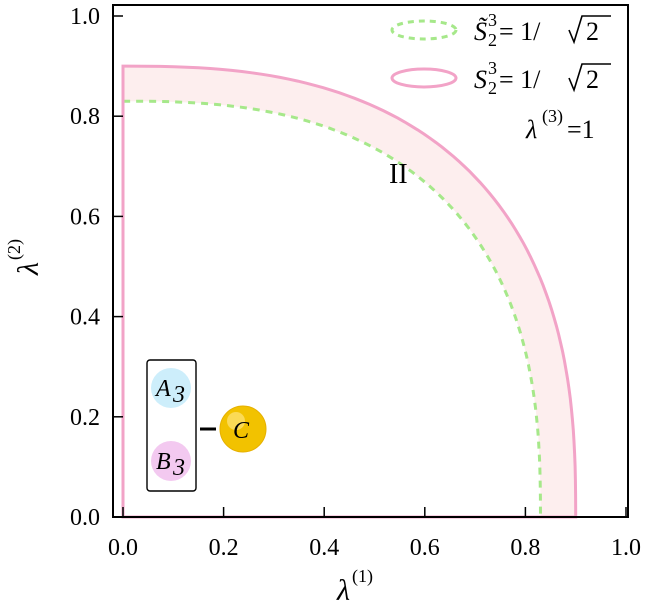  I want to click on inset-b-circle, so click(171, 461).